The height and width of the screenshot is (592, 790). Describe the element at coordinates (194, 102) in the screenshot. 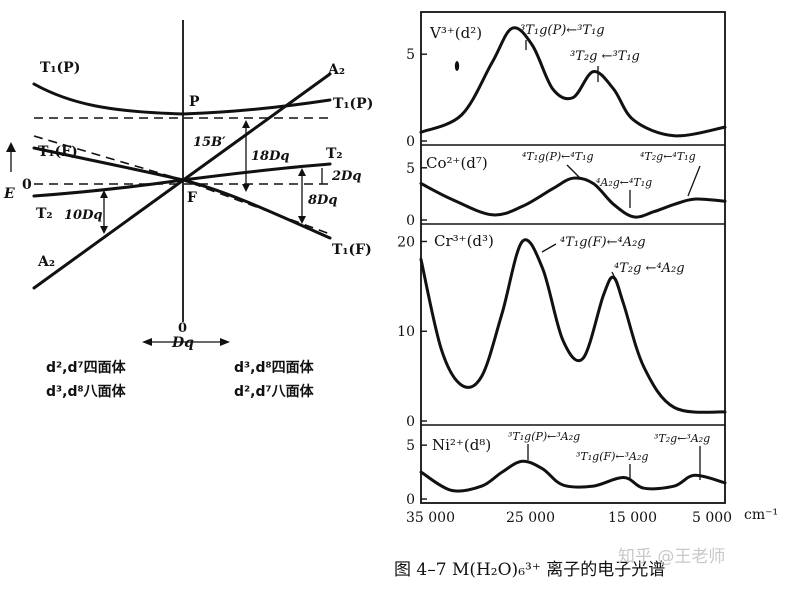

I see `label-p: P` at that location.